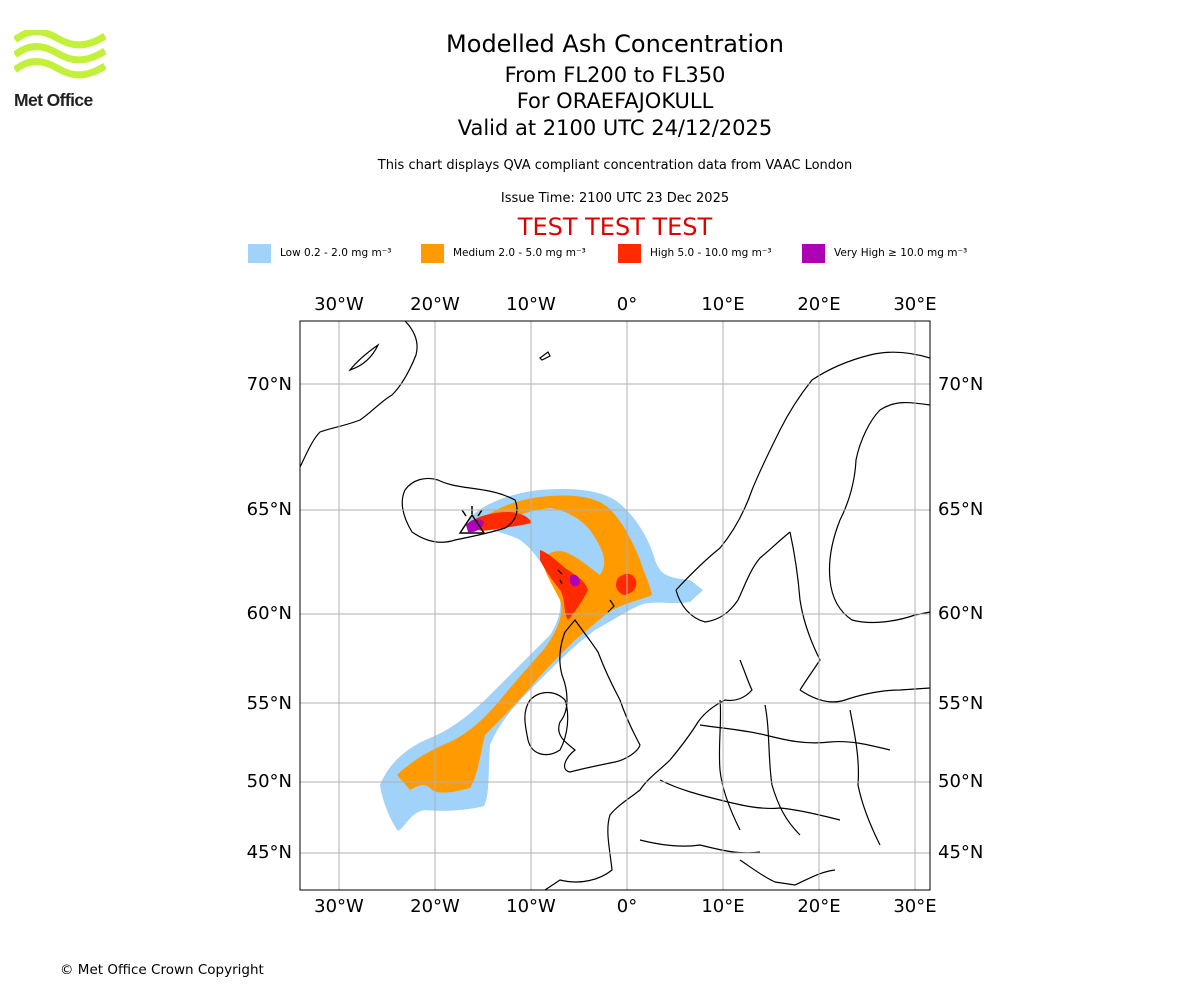 The image size is (1200, 1000). I want to click on legend-label-low: Low 0.2 - 2.0 mg m⁻³, so click(336, 253).